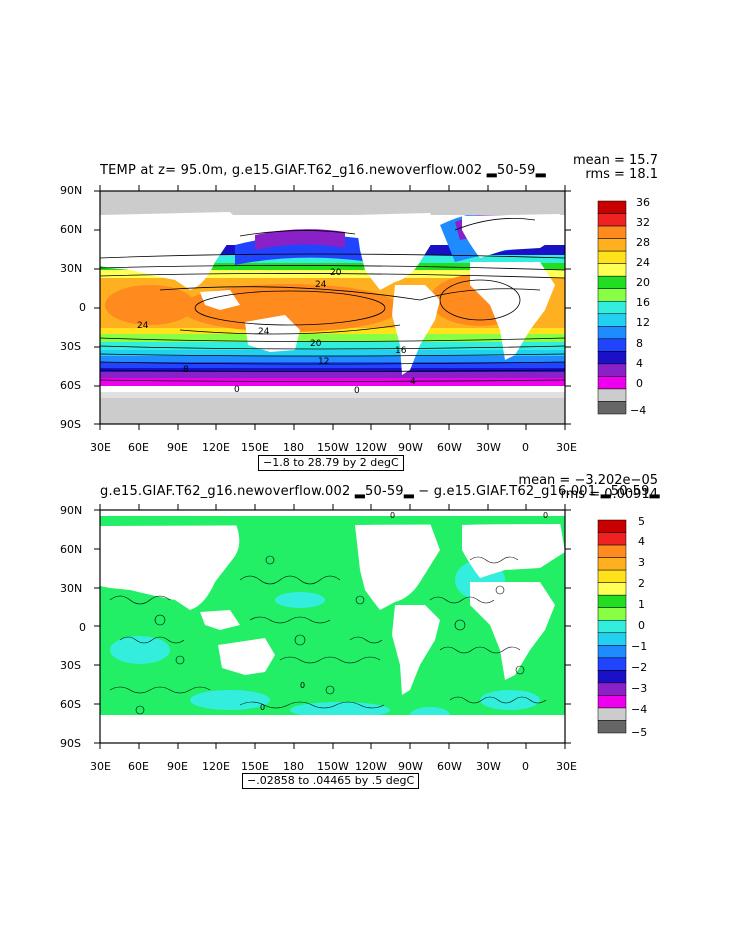  Describe the element at coordinates (323, 362) in the screenshot. I see `contour-label: 12` at that location.